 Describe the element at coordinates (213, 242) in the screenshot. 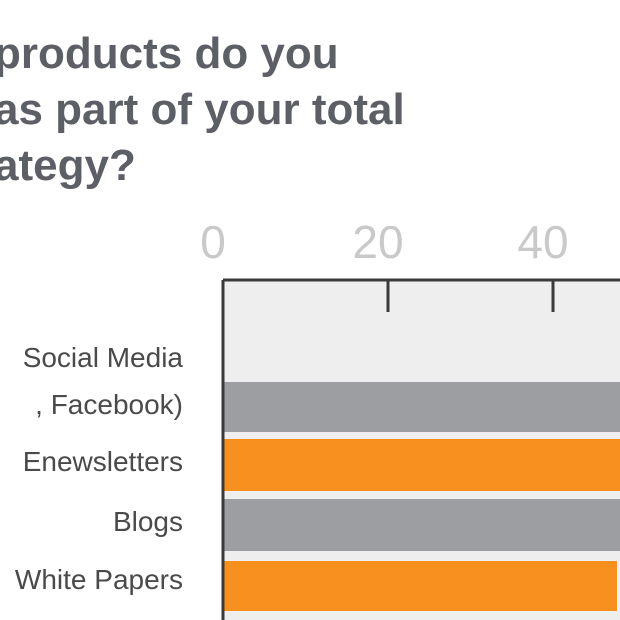

I see `x-tick-label-0: 0` at that location.